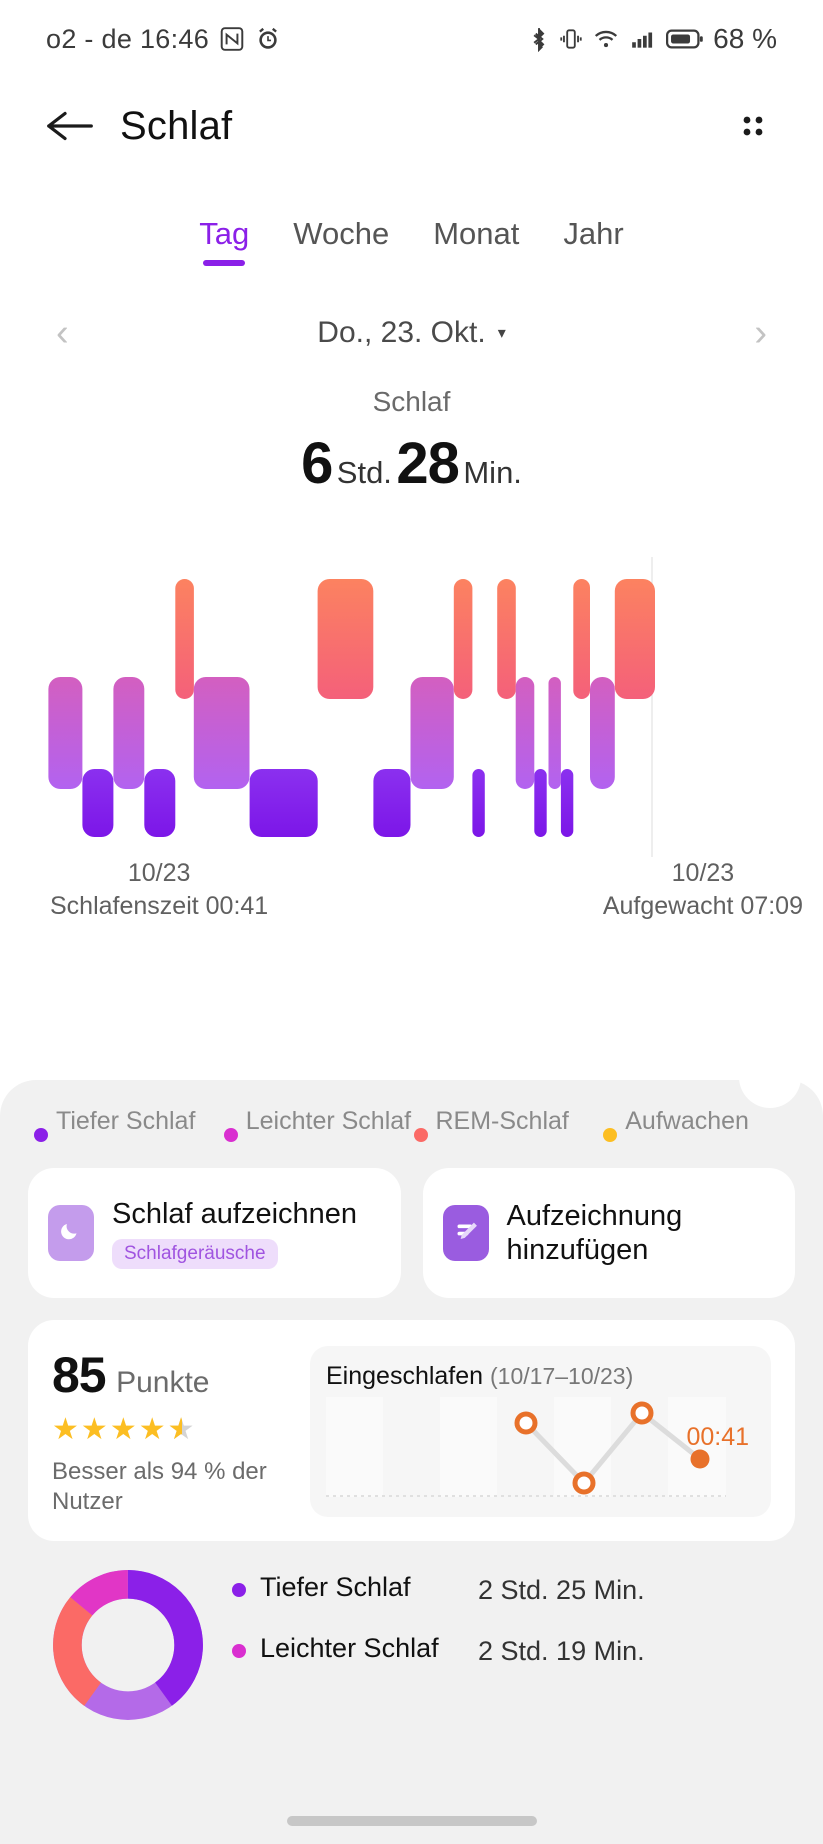 This screenshot has height=1844, width=823. Describe the element at coordinates (411, 39) in the screenshot. I see `status-bar: o2 - de 16:46 68 %` at that location.